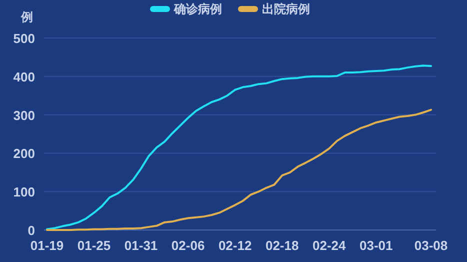 The image size is (467, 262). What do you see at coordinates (282, 245) in the screenshot?
I see `x-tick-label: 02-18` at bounding box center [282, 245].